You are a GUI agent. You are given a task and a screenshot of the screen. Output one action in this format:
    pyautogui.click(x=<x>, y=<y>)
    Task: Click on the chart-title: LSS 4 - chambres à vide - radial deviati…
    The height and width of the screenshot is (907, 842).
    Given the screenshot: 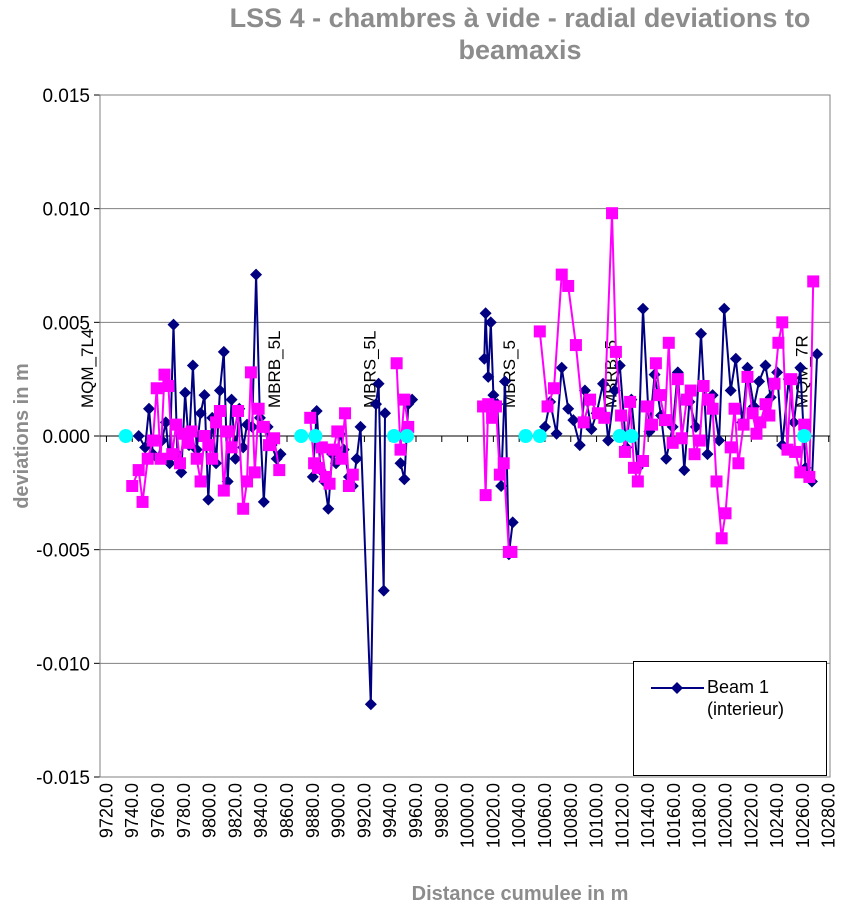 What is the action you would take?
    pyautogui.click(x=520, y=34)
    